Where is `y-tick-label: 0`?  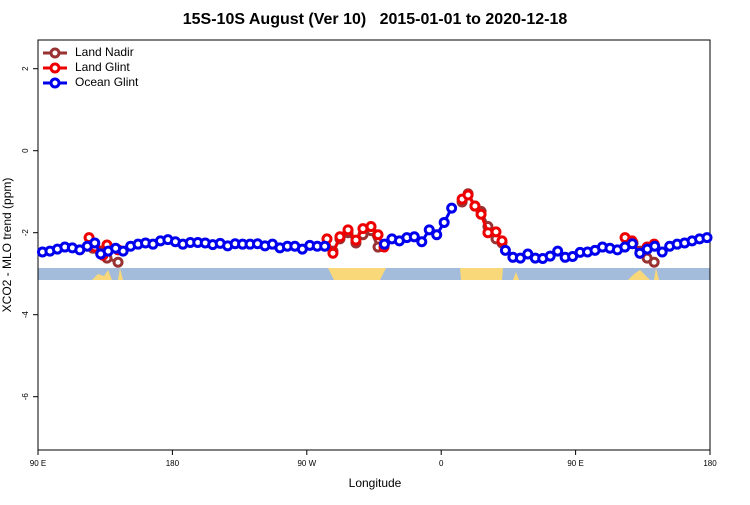
y-tick-label: 0 is located at coordinates (25, 150).